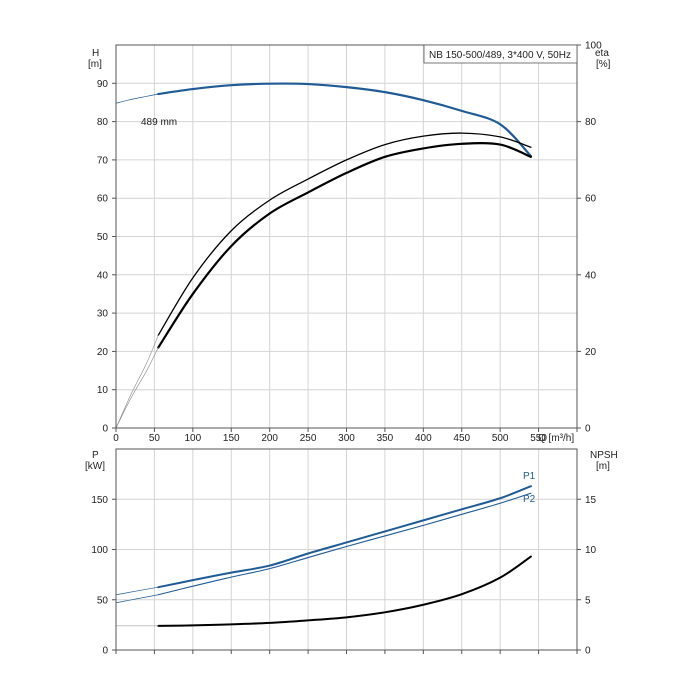  Describe the element at coordinates (591, 275) in the screenshot. I see `efficiency-tick-label: 40` at that location.